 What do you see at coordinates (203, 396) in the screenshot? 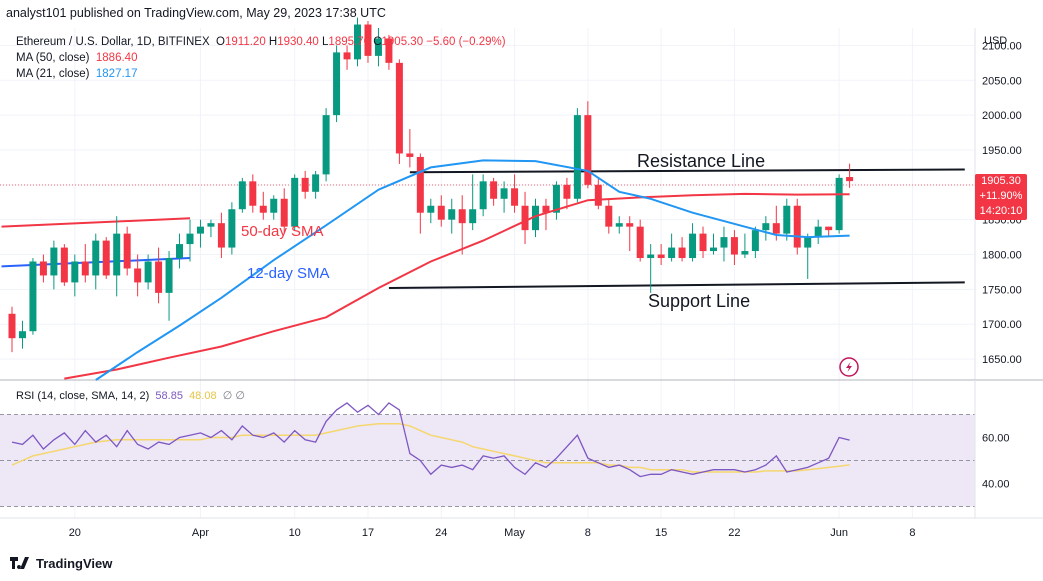
I see `rsi-sma-value: 48.08` at bounding box center [203, 396].